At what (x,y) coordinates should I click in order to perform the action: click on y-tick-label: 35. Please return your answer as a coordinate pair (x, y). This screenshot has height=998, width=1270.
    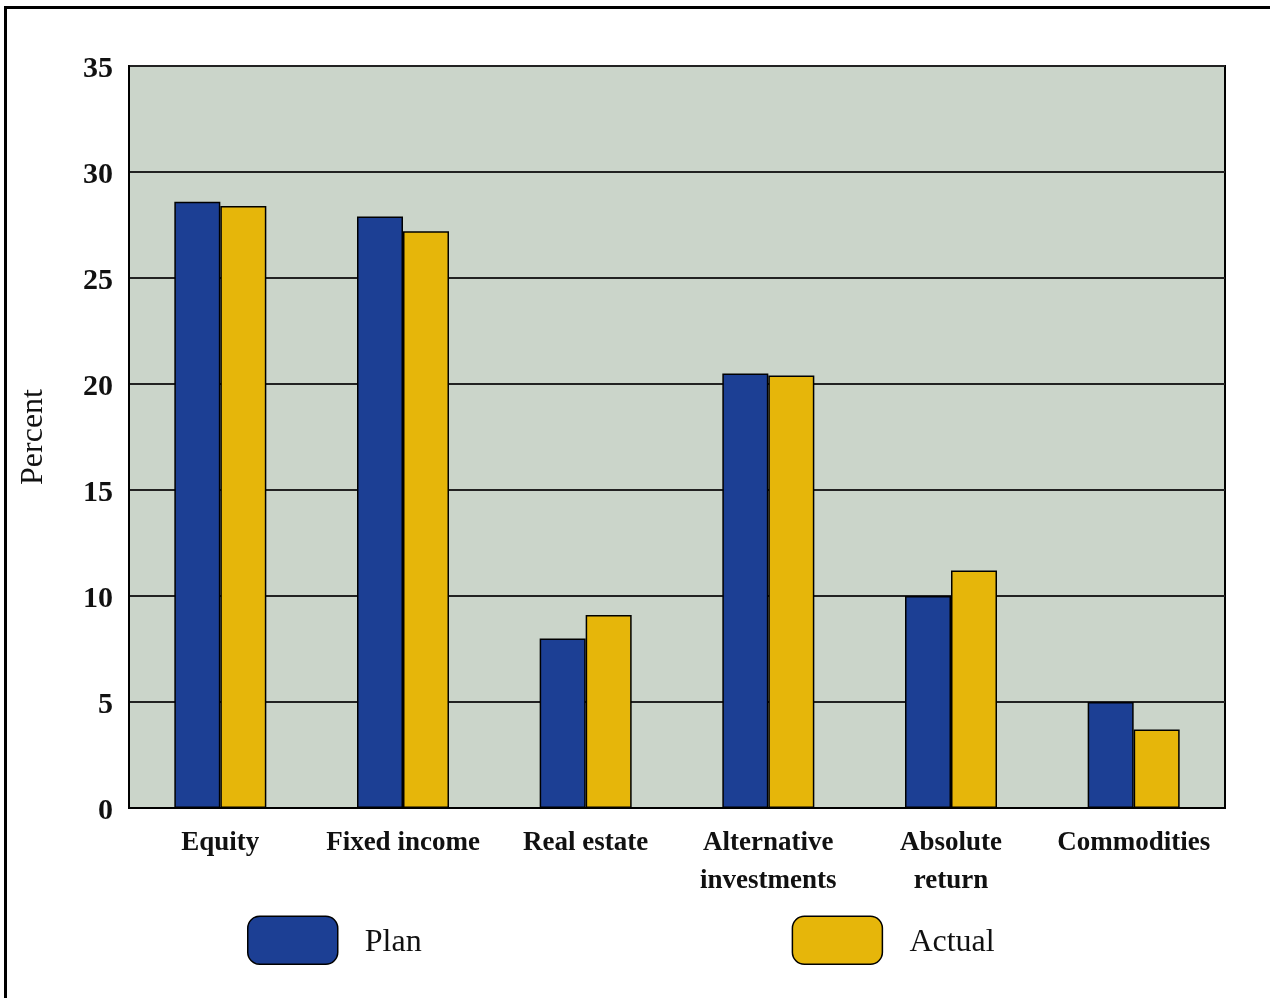
    Looking at the image, I should click on (98, 66).